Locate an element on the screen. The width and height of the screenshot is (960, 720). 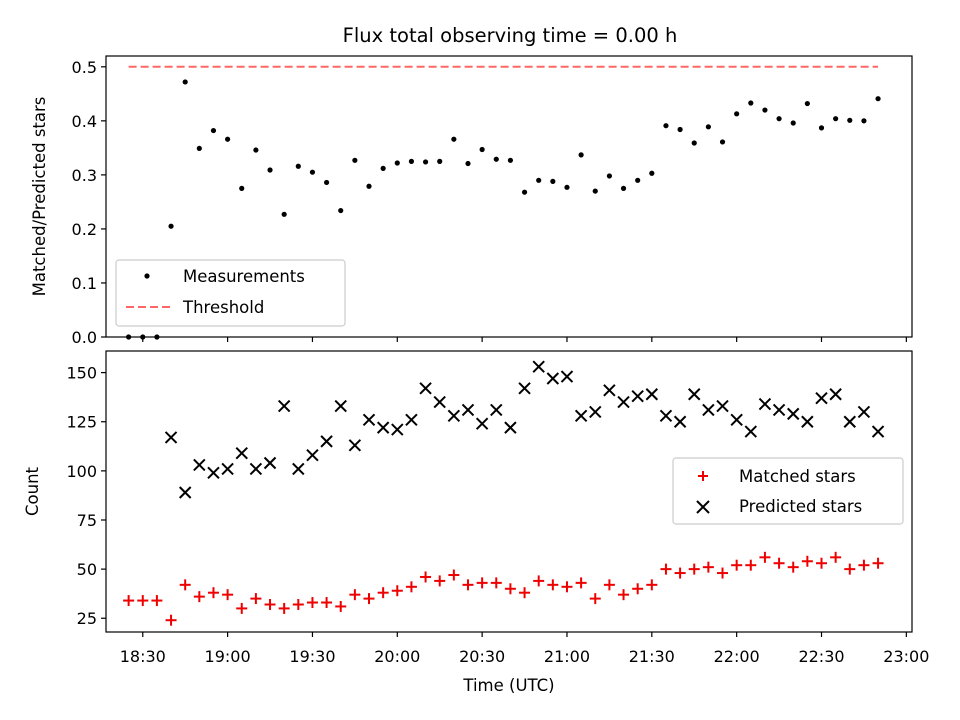
bottom-legend: Matched stars Predicted stars is located at coordinates (788, 491).